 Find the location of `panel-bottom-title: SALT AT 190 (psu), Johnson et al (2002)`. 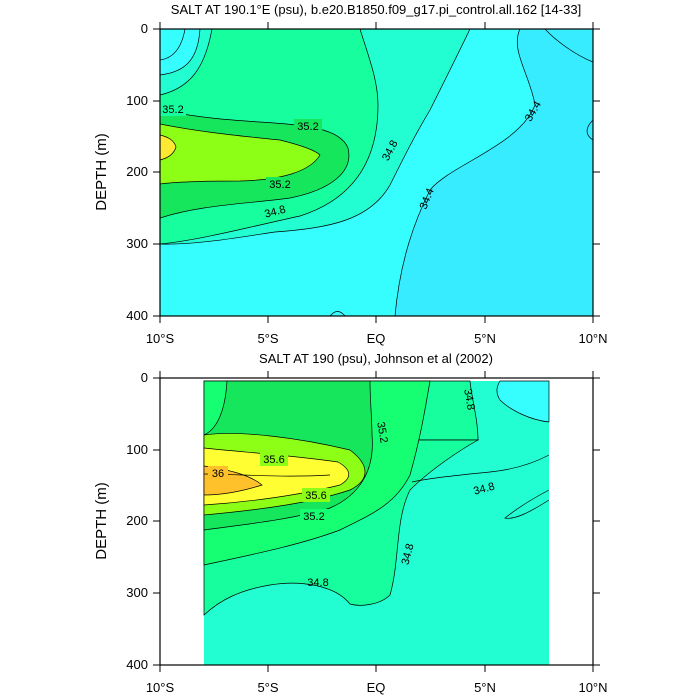

panel-bottom-title: SALT AT 190 (psu), Johnson et al (2002) is located at coordinates (376, 358).